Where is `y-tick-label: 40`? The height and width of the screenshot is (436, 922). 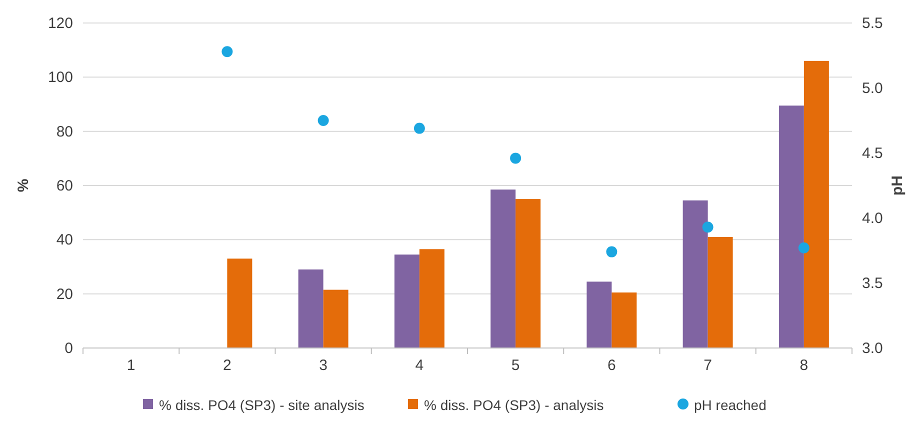
y-tick-label: 40 is located at coordinates (64, 240).